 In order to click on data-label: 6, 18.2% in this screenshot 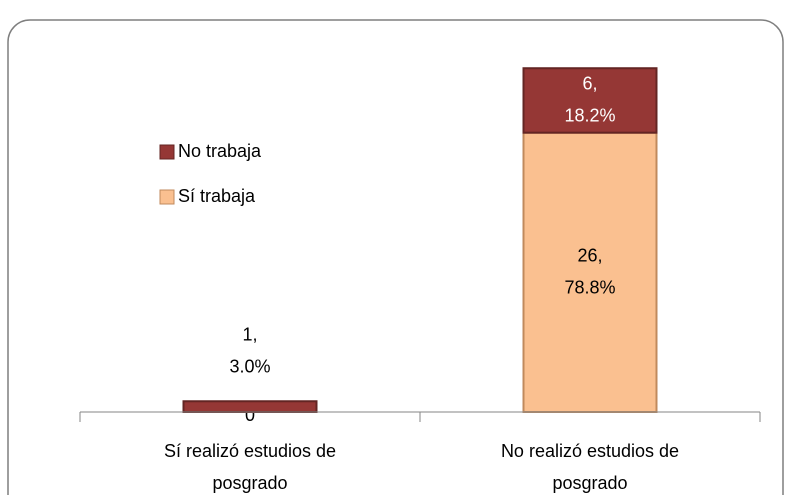, I will do `click(589, 99)`.